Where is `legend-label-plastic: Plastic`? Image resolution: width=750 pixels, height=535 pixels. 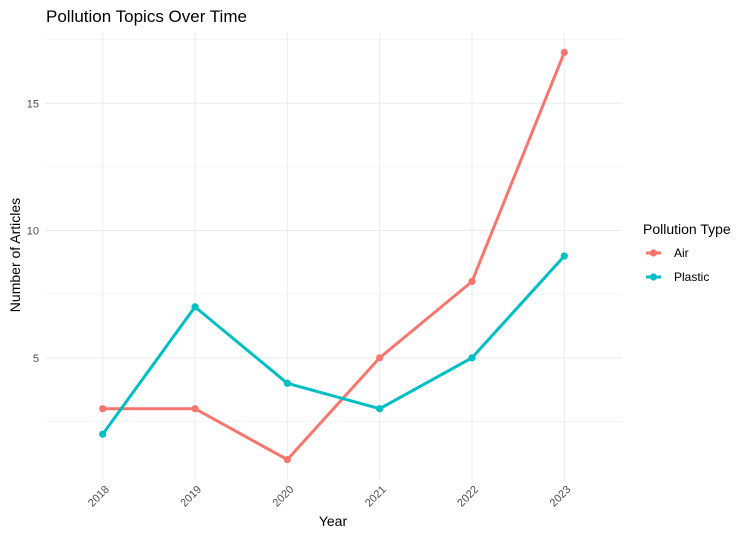 legend-label-plastic: Plastic is located at coordinates (691, 277).